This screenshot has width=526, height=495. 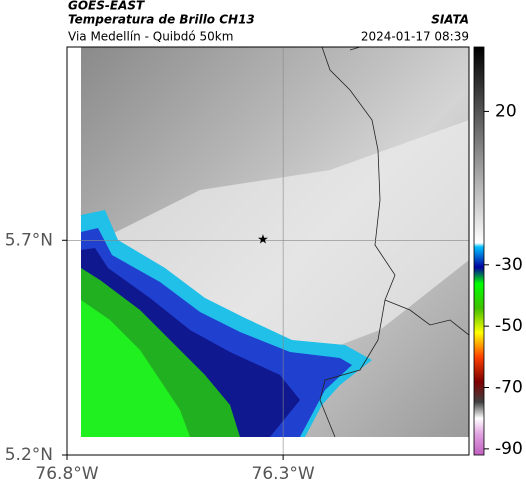 What do you see at coordinates (506, 111) in the screenshot?
I see `colorbar-label: 20` at bounding box center [506, 111].